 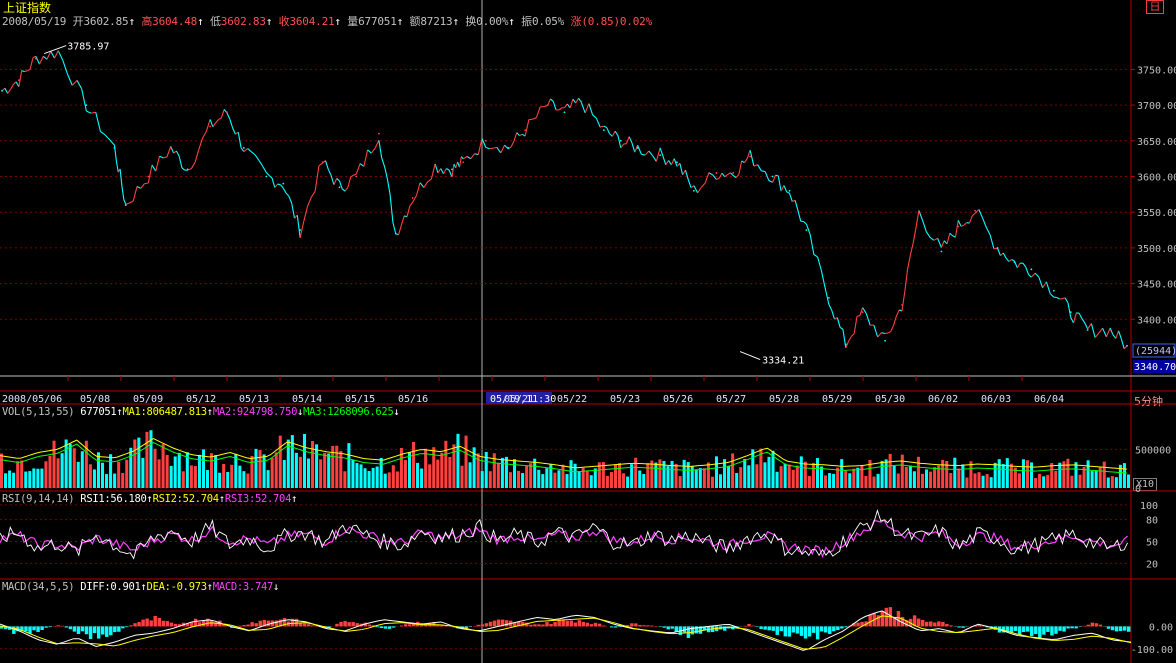 I want to click on volume-y-tick-label: 500000, so click(x=1153, y=450).